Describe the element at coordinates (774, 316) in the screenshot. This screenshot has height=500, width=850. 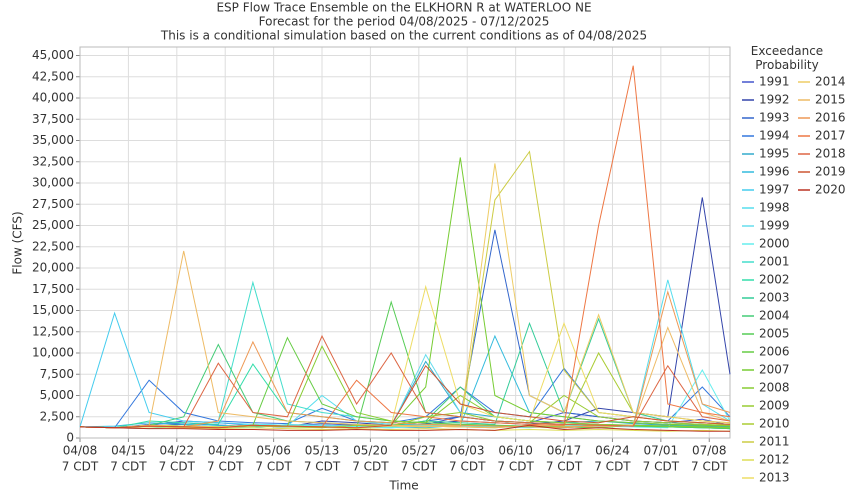
I see `legend-label: 2004` at that location.